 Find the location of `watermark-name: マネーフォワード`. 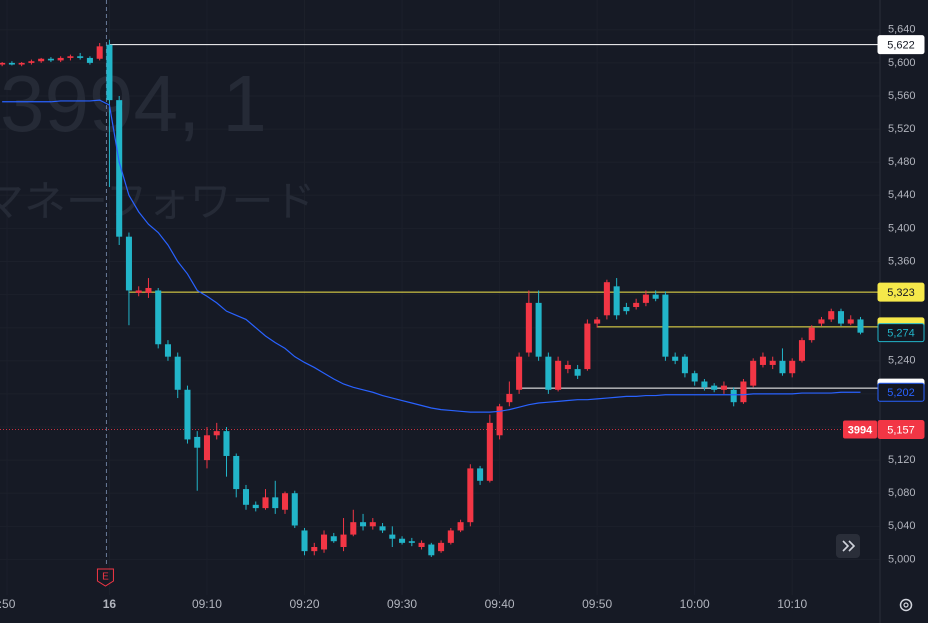

watermark-name: マネーフォワード is located at coordinates (157, 201).